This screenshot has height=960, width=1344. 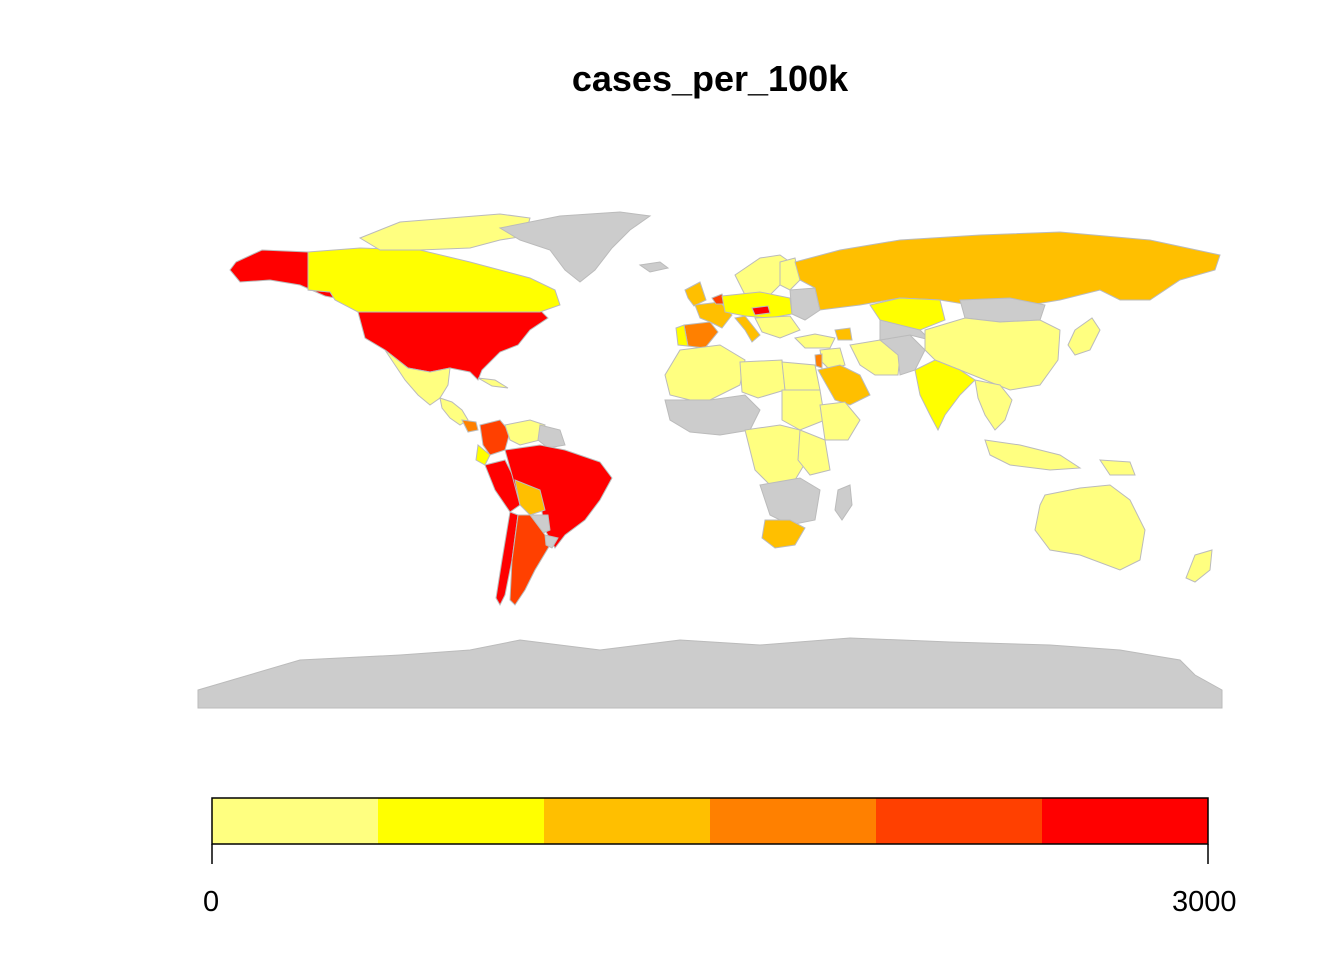 I want to click on region-balkans, so click(x=777, y=327).